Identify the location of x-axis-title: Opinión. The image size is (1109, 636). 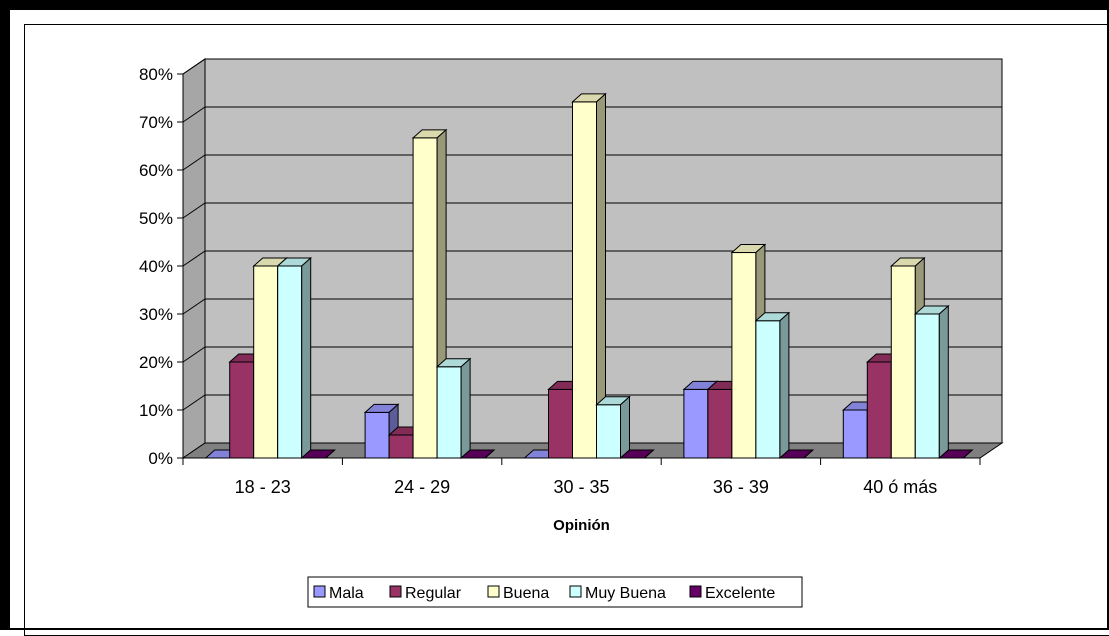
(581, 525).